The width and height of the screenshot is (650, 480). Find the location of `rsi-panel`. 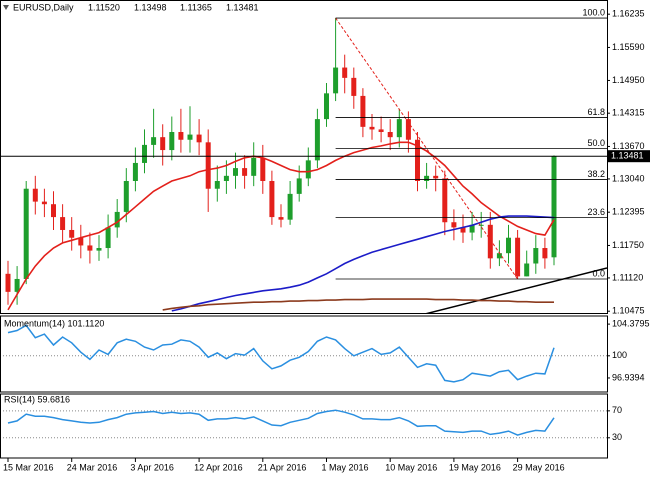

rsi-panel is located at coordinates (303, 424).